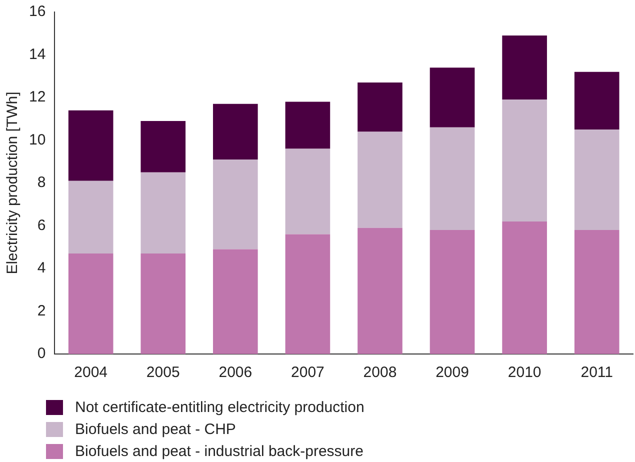 Image resolution: width=635 pixels, height=462 pixels. What do you see at coordinates (37, 97) in the screenshot?
I see `y-tick-label: 12` at bounding box center [37, 97].